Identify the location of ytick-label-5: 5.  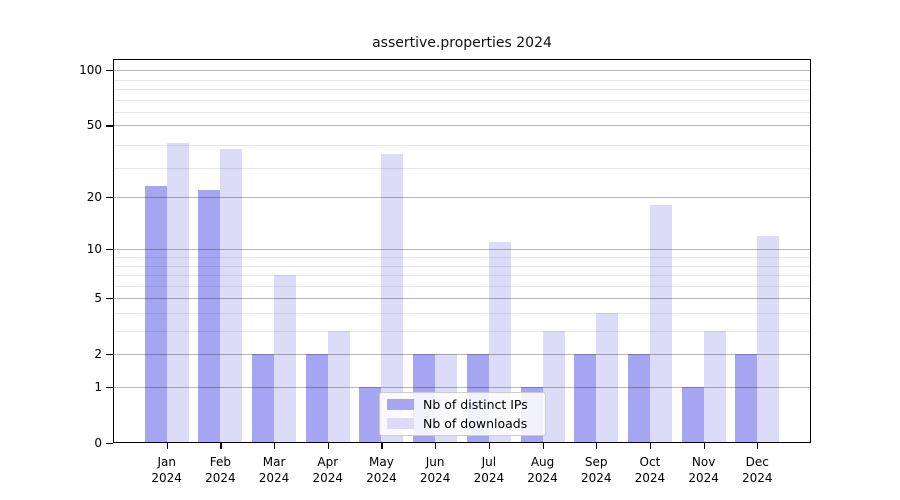
(98, 298).